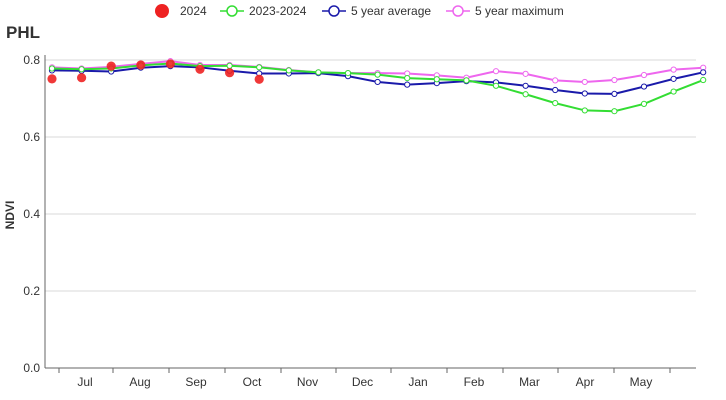 Image resolution: width=726 pixels, height=400 pixels. I want to click on x-tick-label-jul: Jul, so click(84, 382).